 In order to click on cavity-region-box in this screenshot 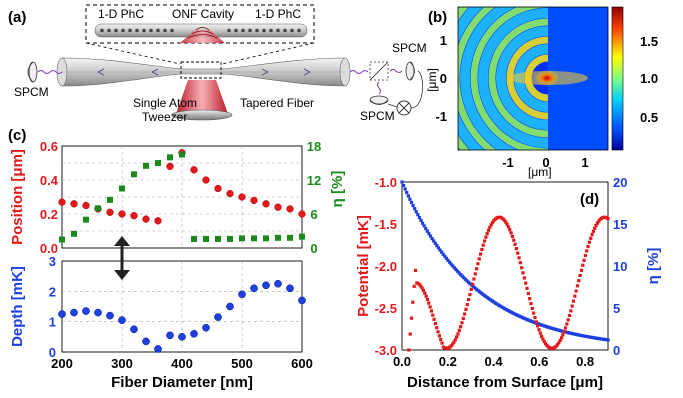, I will do `click(201, 70)`.